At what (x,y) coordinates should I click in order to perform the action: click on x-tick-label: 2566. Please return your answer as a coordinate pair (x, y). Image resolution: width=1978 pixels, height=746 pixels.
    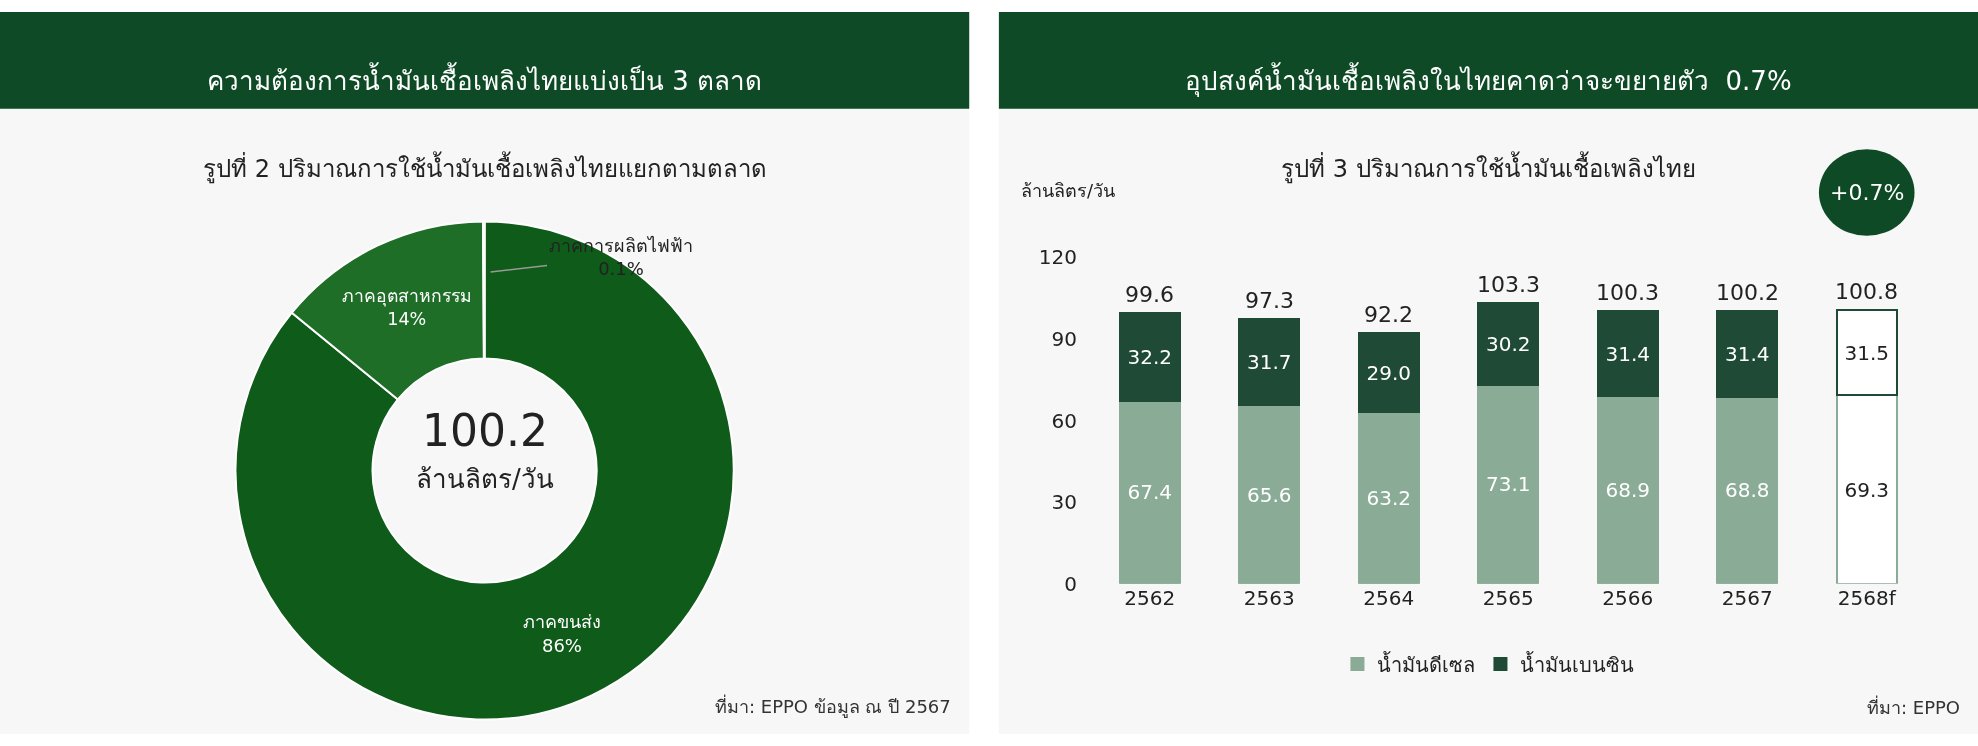
    Looking at the image, I should click on (1628, 597).